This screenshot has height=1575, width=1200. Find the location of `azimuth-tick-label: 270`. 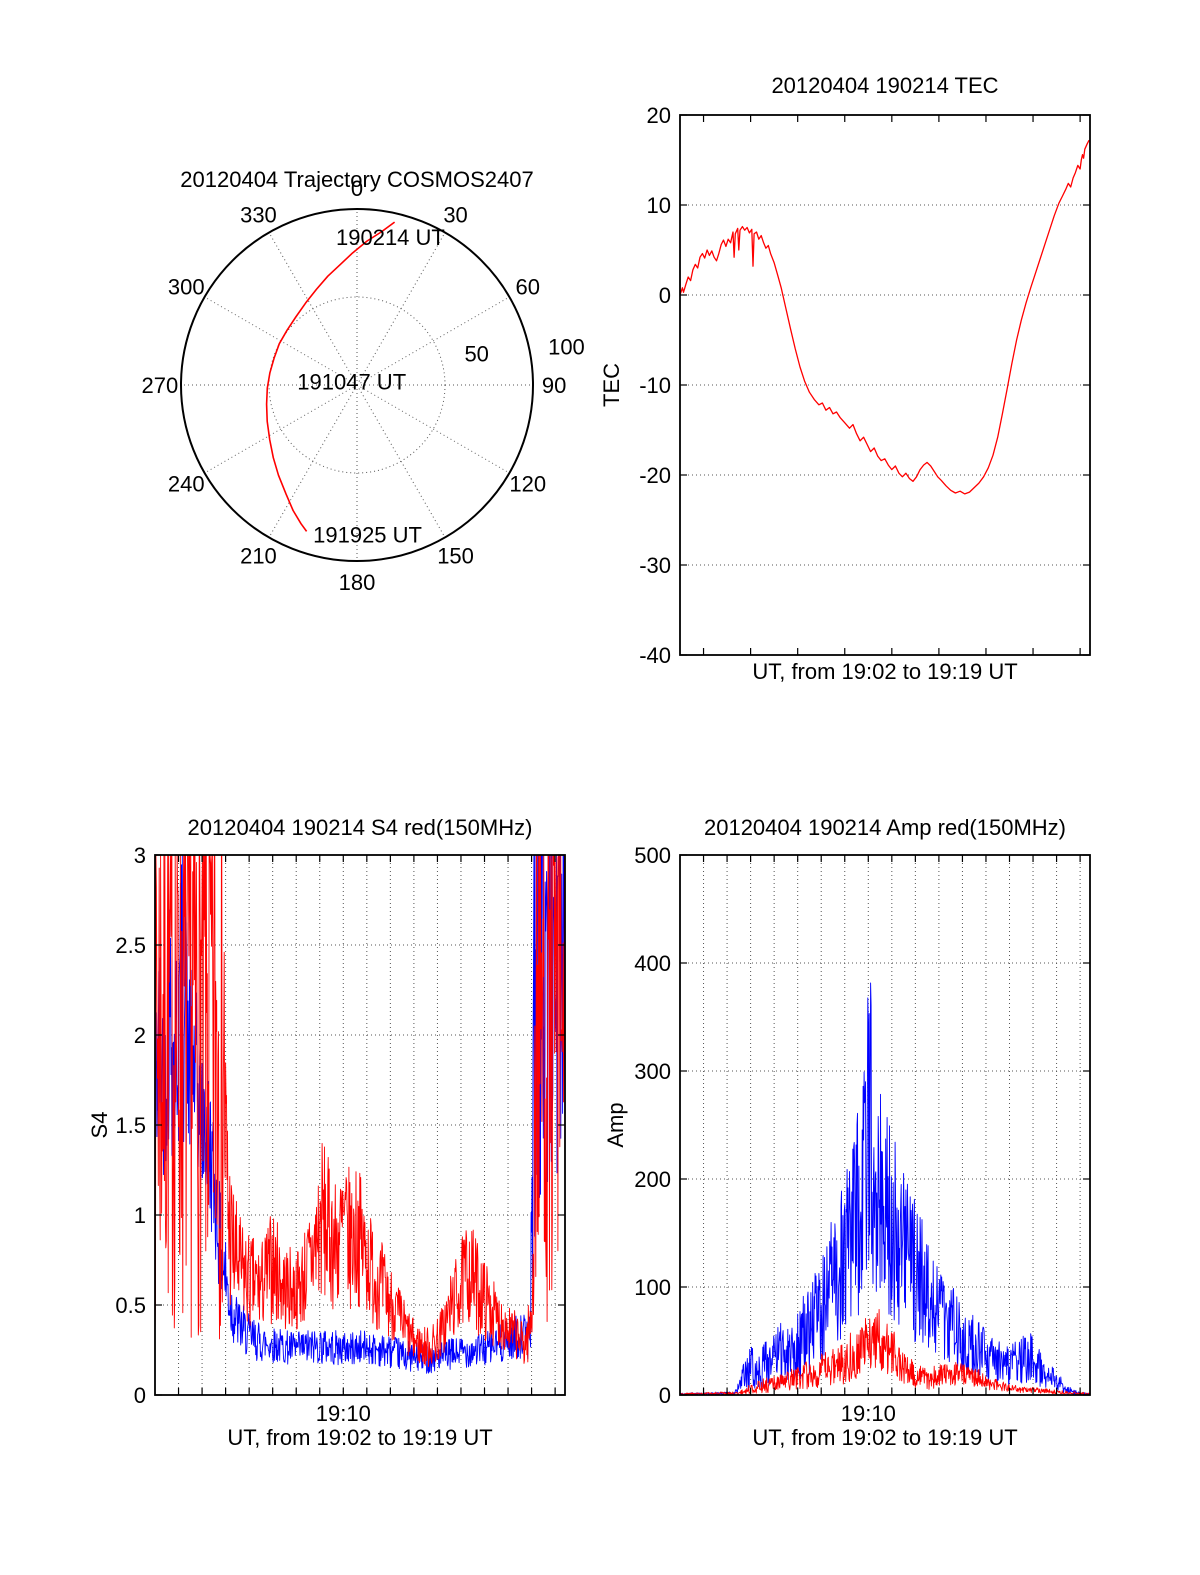

azimuth-tick-label: 270 is located at coordinates (160, 385).